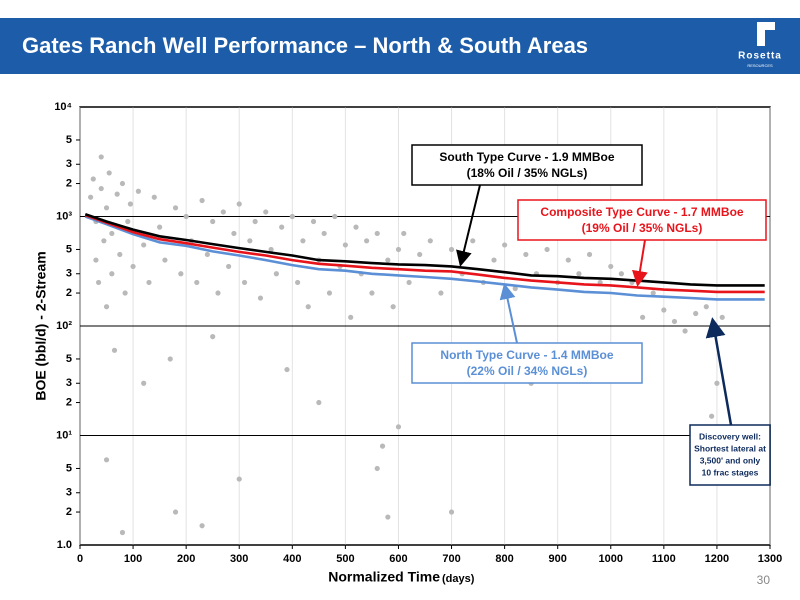 This screenshot has width=800, height=600. Describe the element at coordinates (384, 577) in the screenshot. I see `x-axis-title: Normalized Time` at that location.